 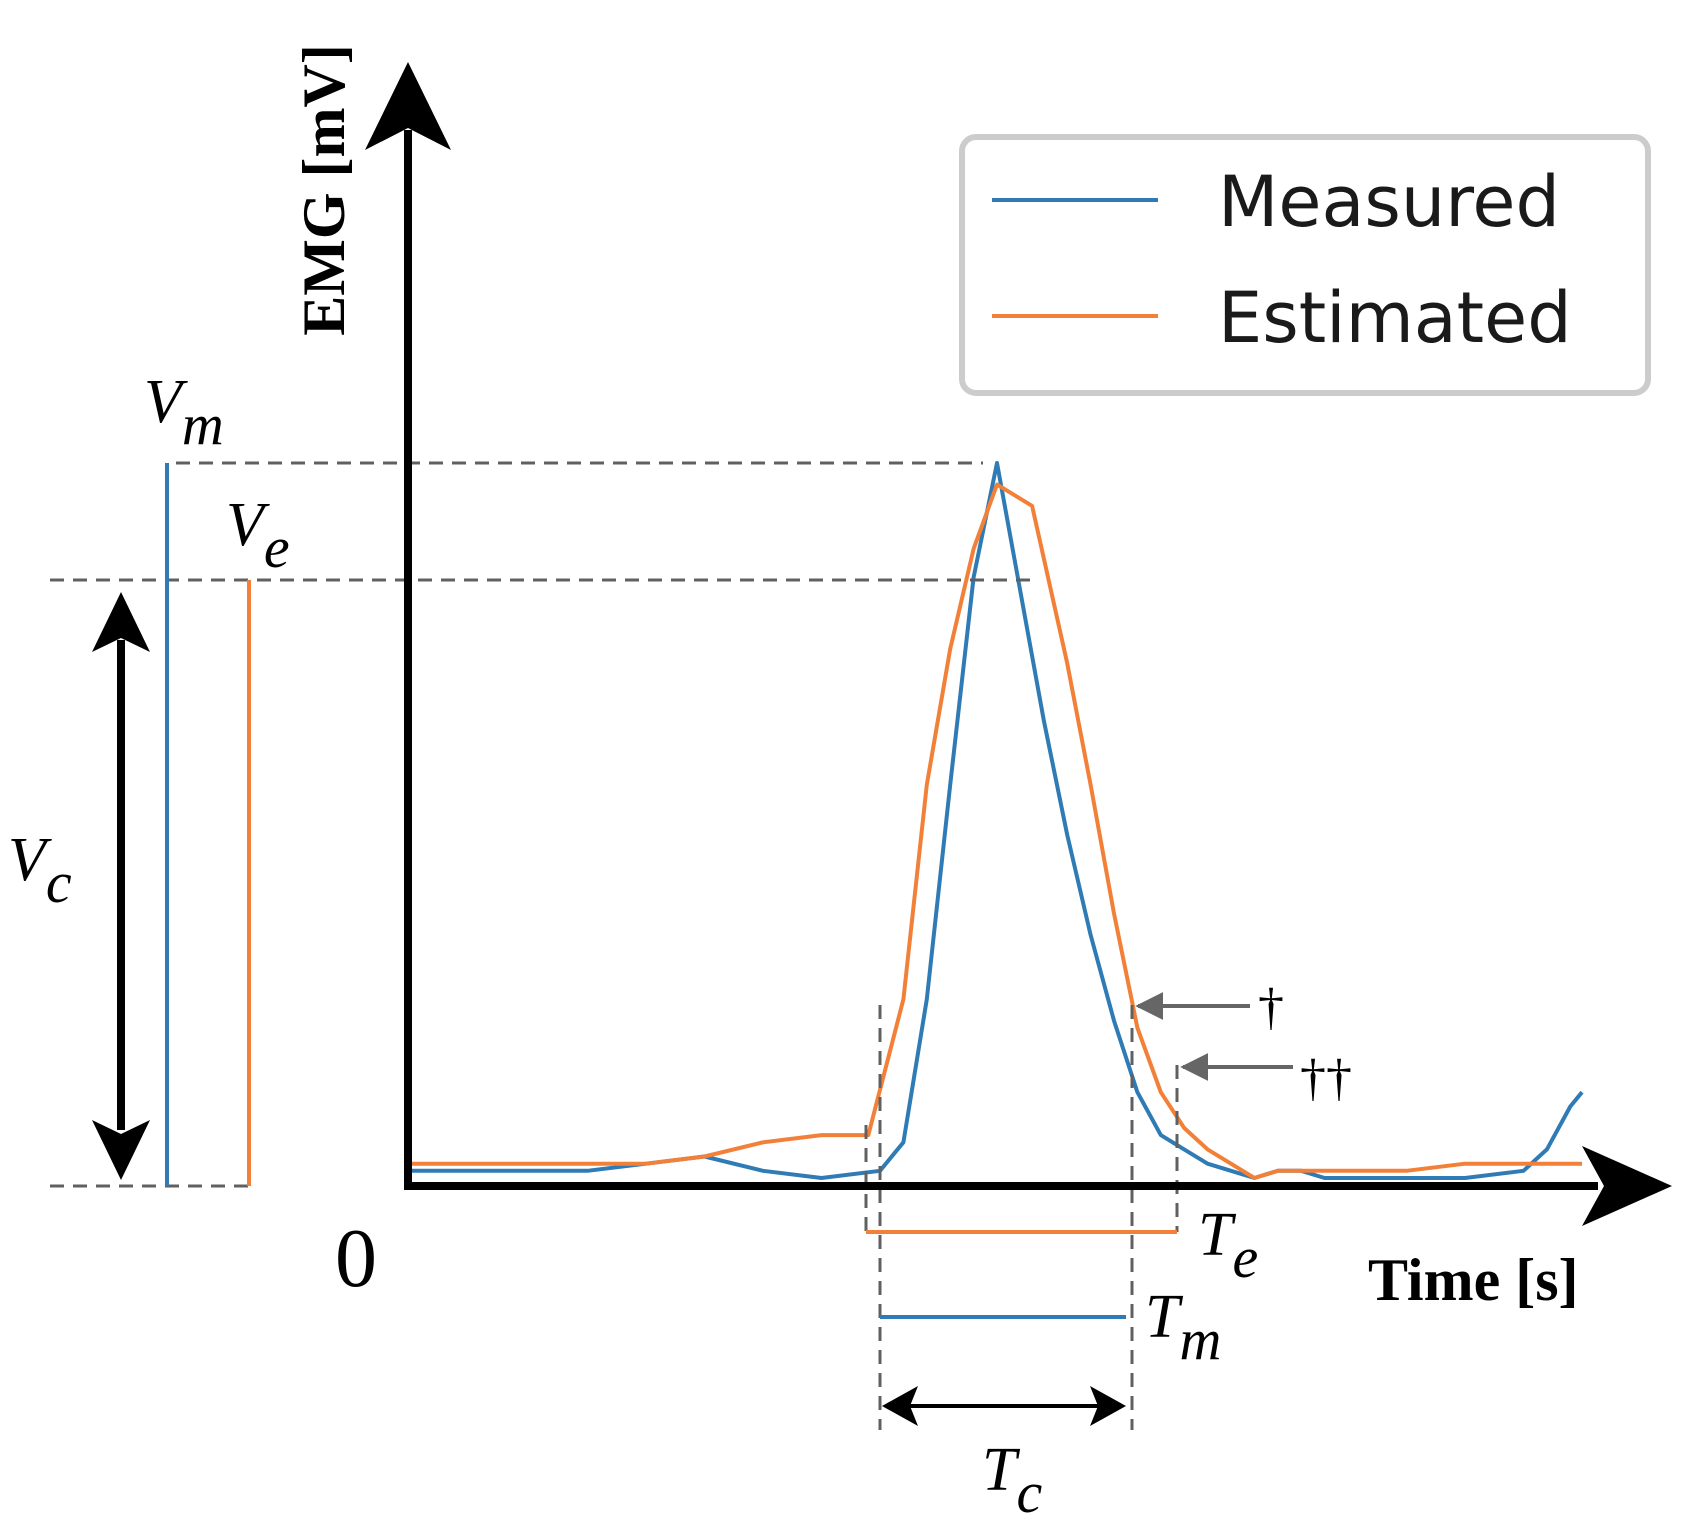 I want to click on legend: Measured Estimated, so click(x=1305, y=265).